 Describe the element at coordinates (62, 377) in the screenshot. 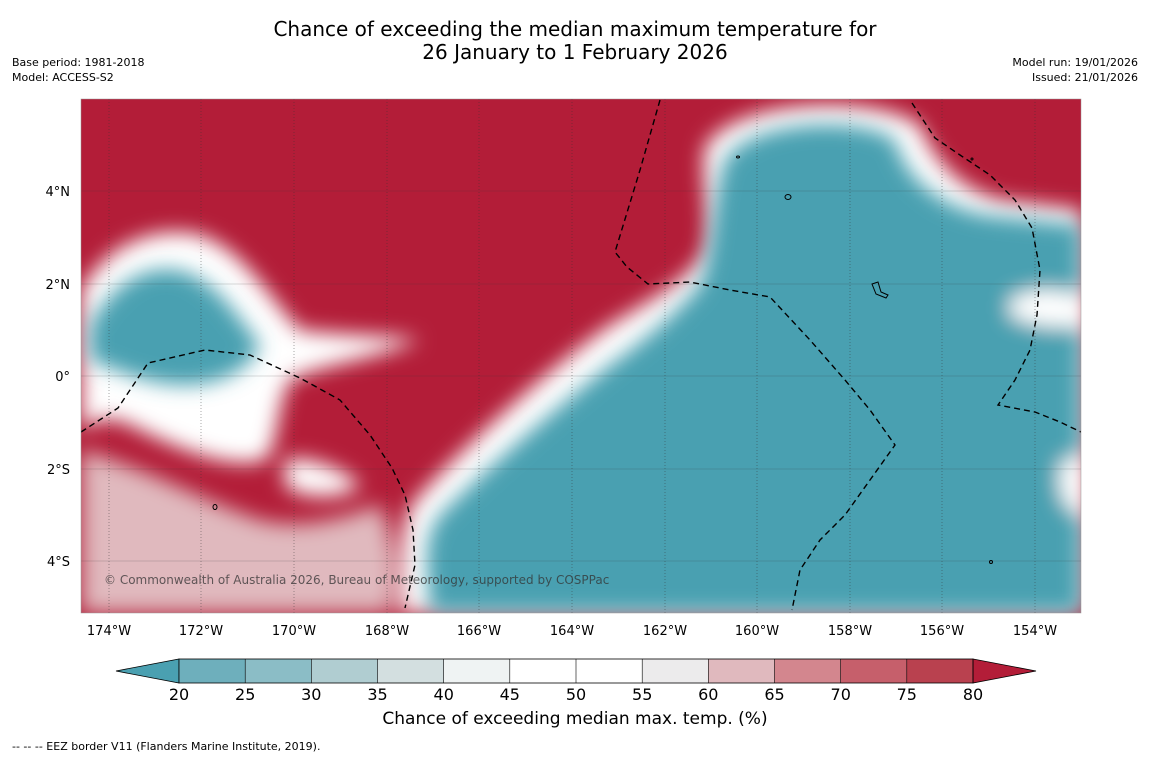

I see `lat-label: 0°` at that location.